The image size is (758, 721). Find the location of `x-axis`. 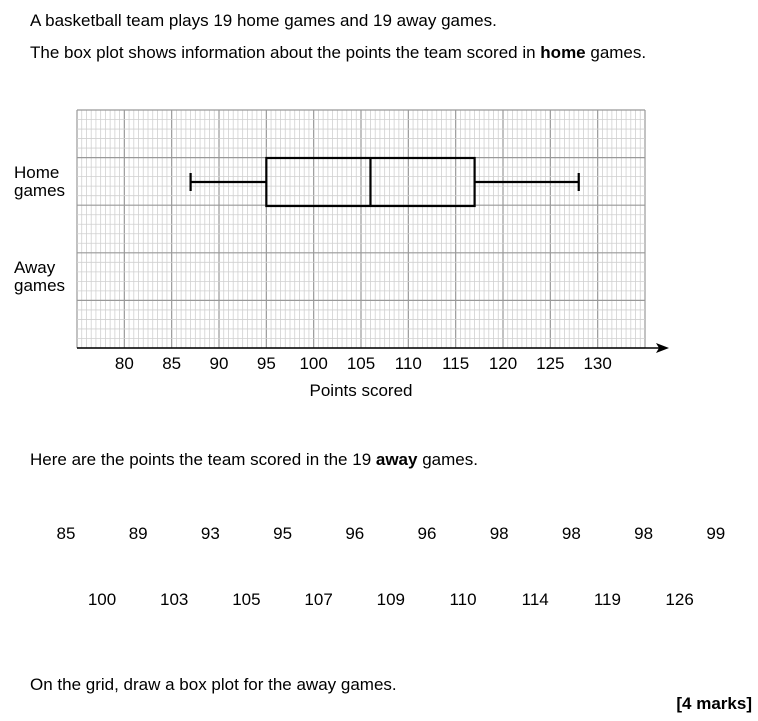

x-axis is located at coordinates (373, 348).